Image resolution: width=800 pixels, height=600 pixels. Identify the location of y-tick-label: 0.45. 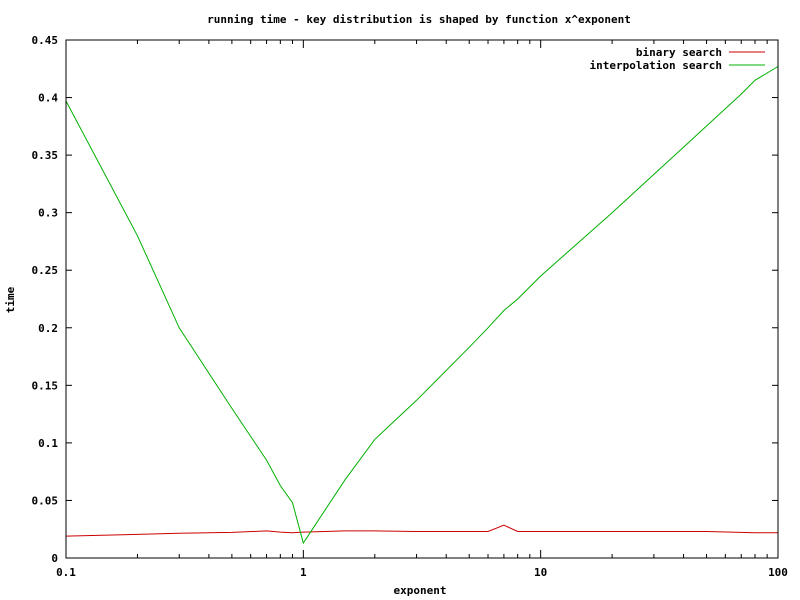
(45, 40).